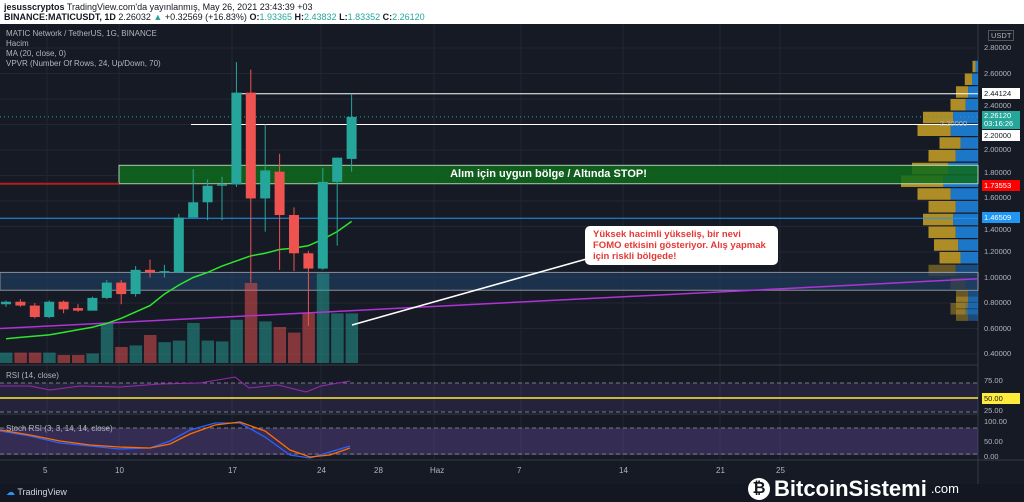 This screenshot has width=1024, height=502. I want to click on price-tick: 1.80000, so click(998, 172).